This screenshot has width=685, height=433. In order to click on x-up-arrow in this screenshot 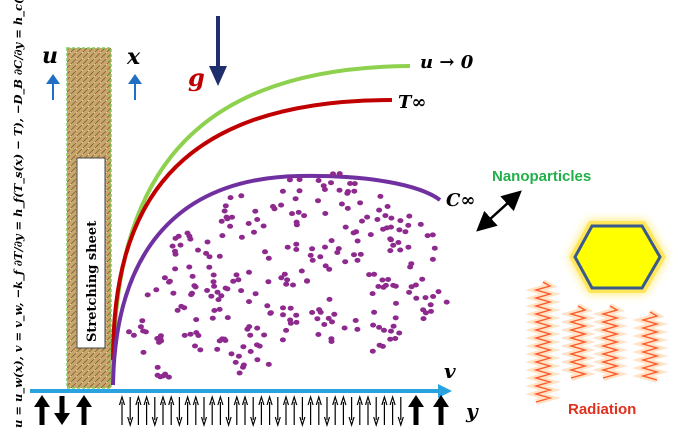, I will do `click(135, 87)`.